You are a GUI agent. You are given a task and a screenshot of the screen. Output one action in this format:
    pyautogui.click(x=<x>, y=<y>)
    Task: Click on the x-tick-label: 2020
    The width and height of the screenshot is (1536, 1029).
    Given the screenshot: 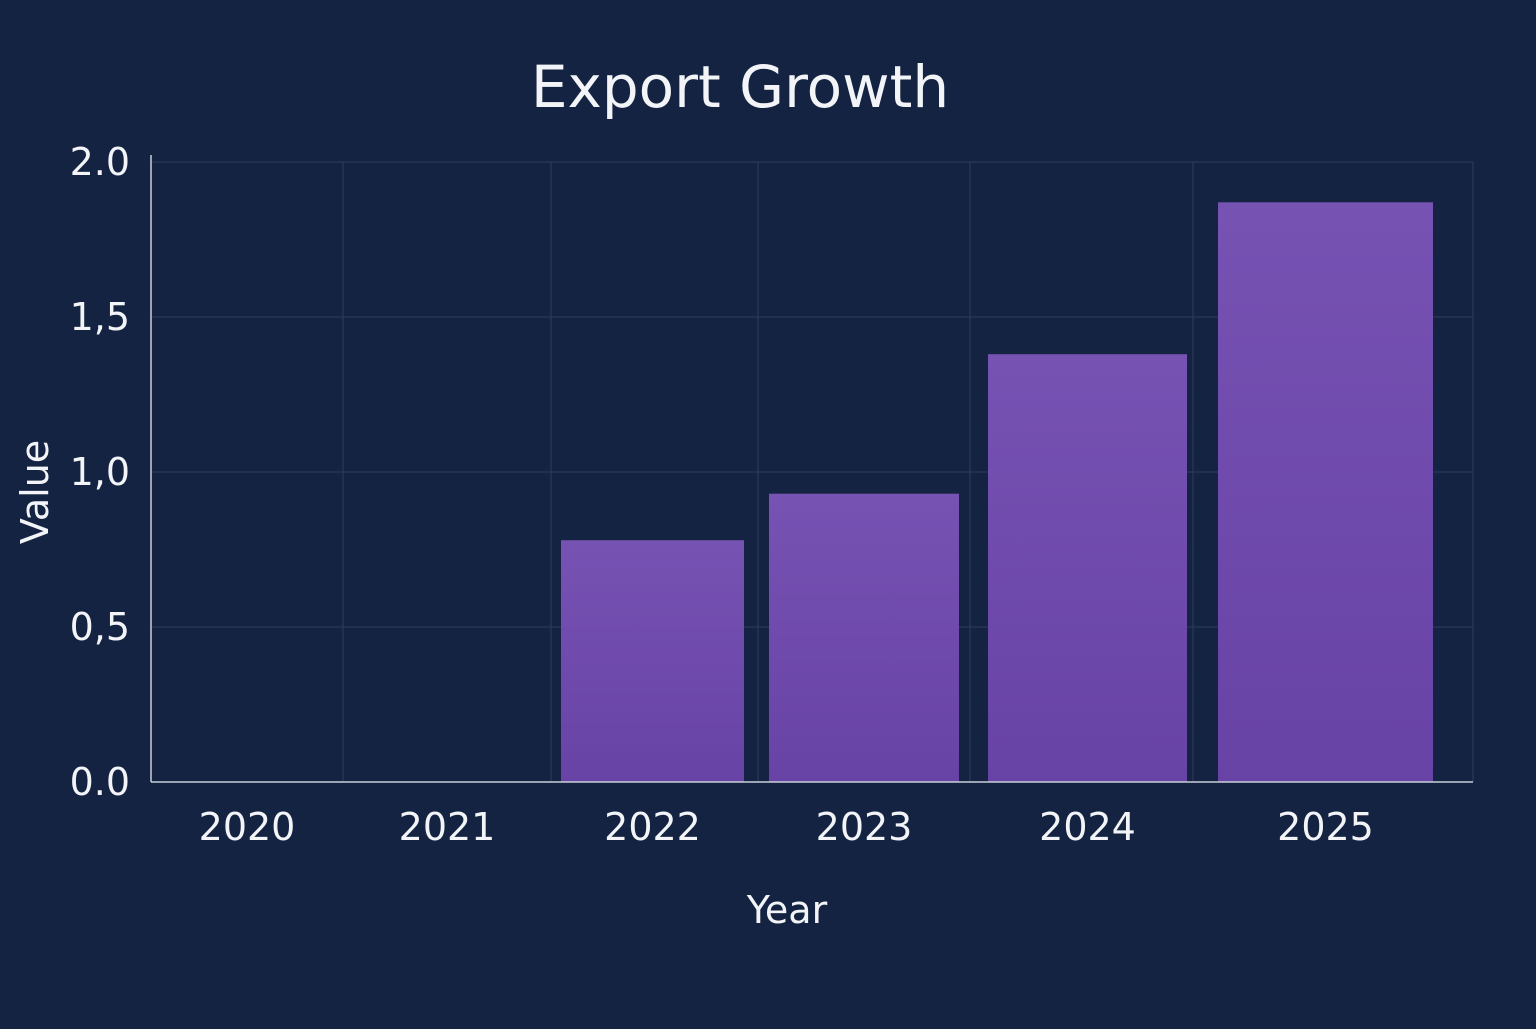 What is the action you would take?
    pyautogui.click(x=247, y=827)
    